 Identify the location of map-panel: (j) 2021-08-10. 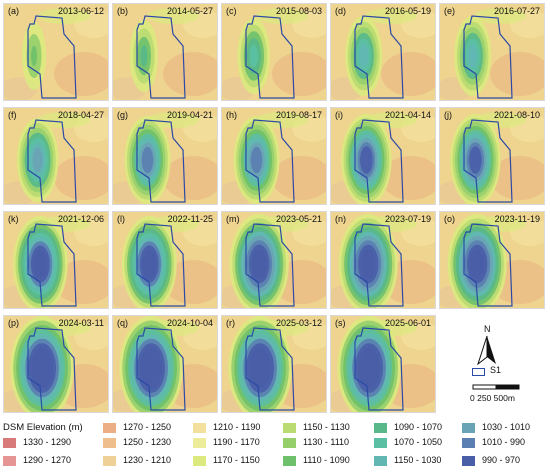
(492, 156).